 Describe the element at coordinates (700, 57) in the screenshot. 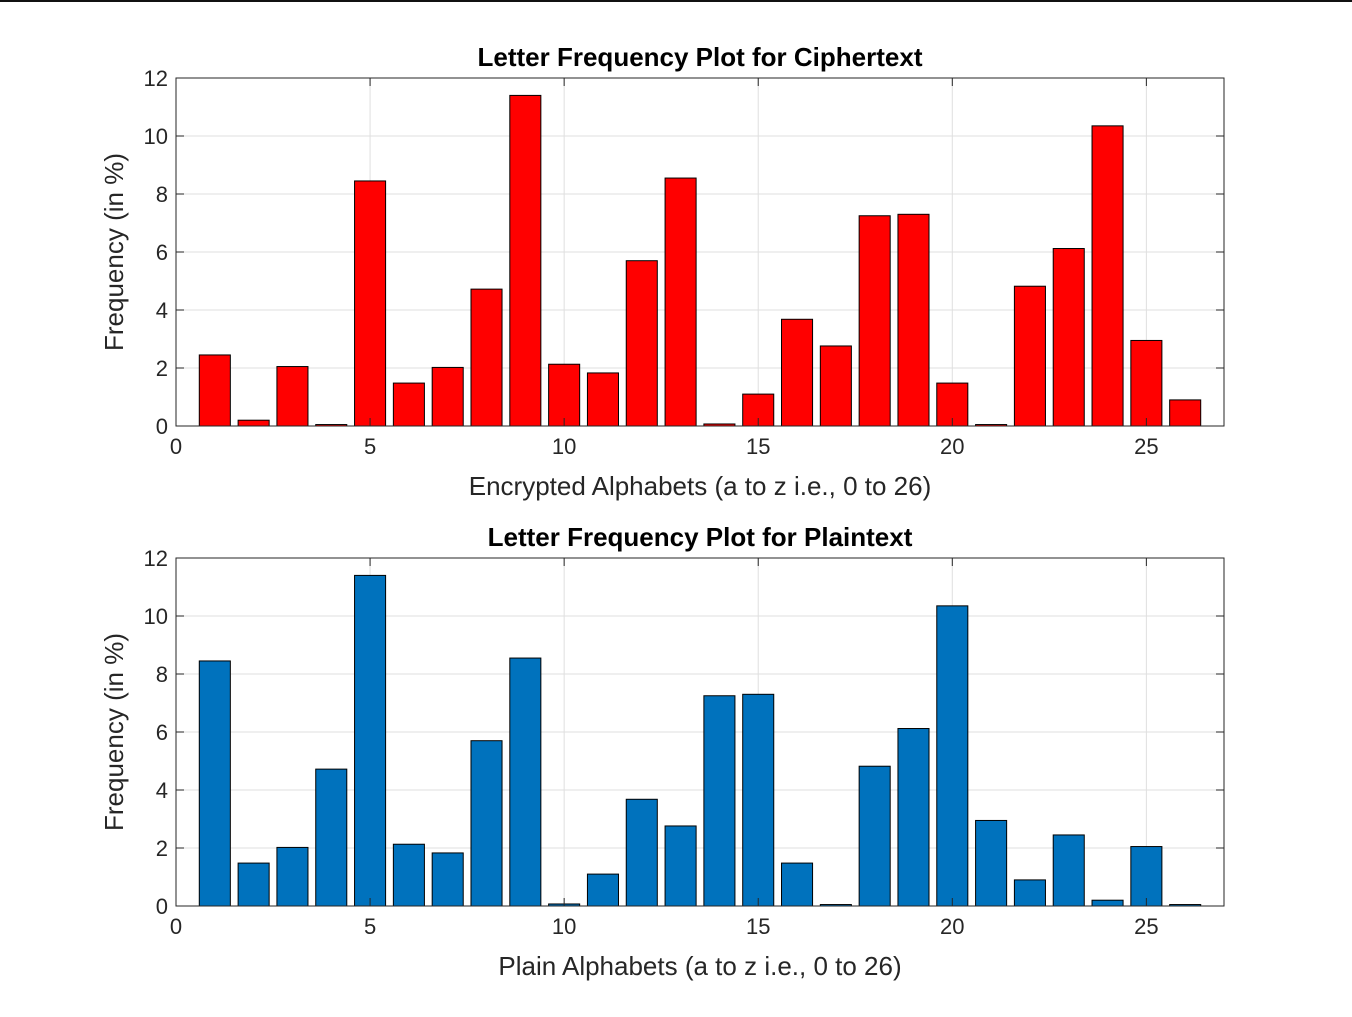

I see `chart-title: Letter Frequency Plot for Ciphertext` at that location.